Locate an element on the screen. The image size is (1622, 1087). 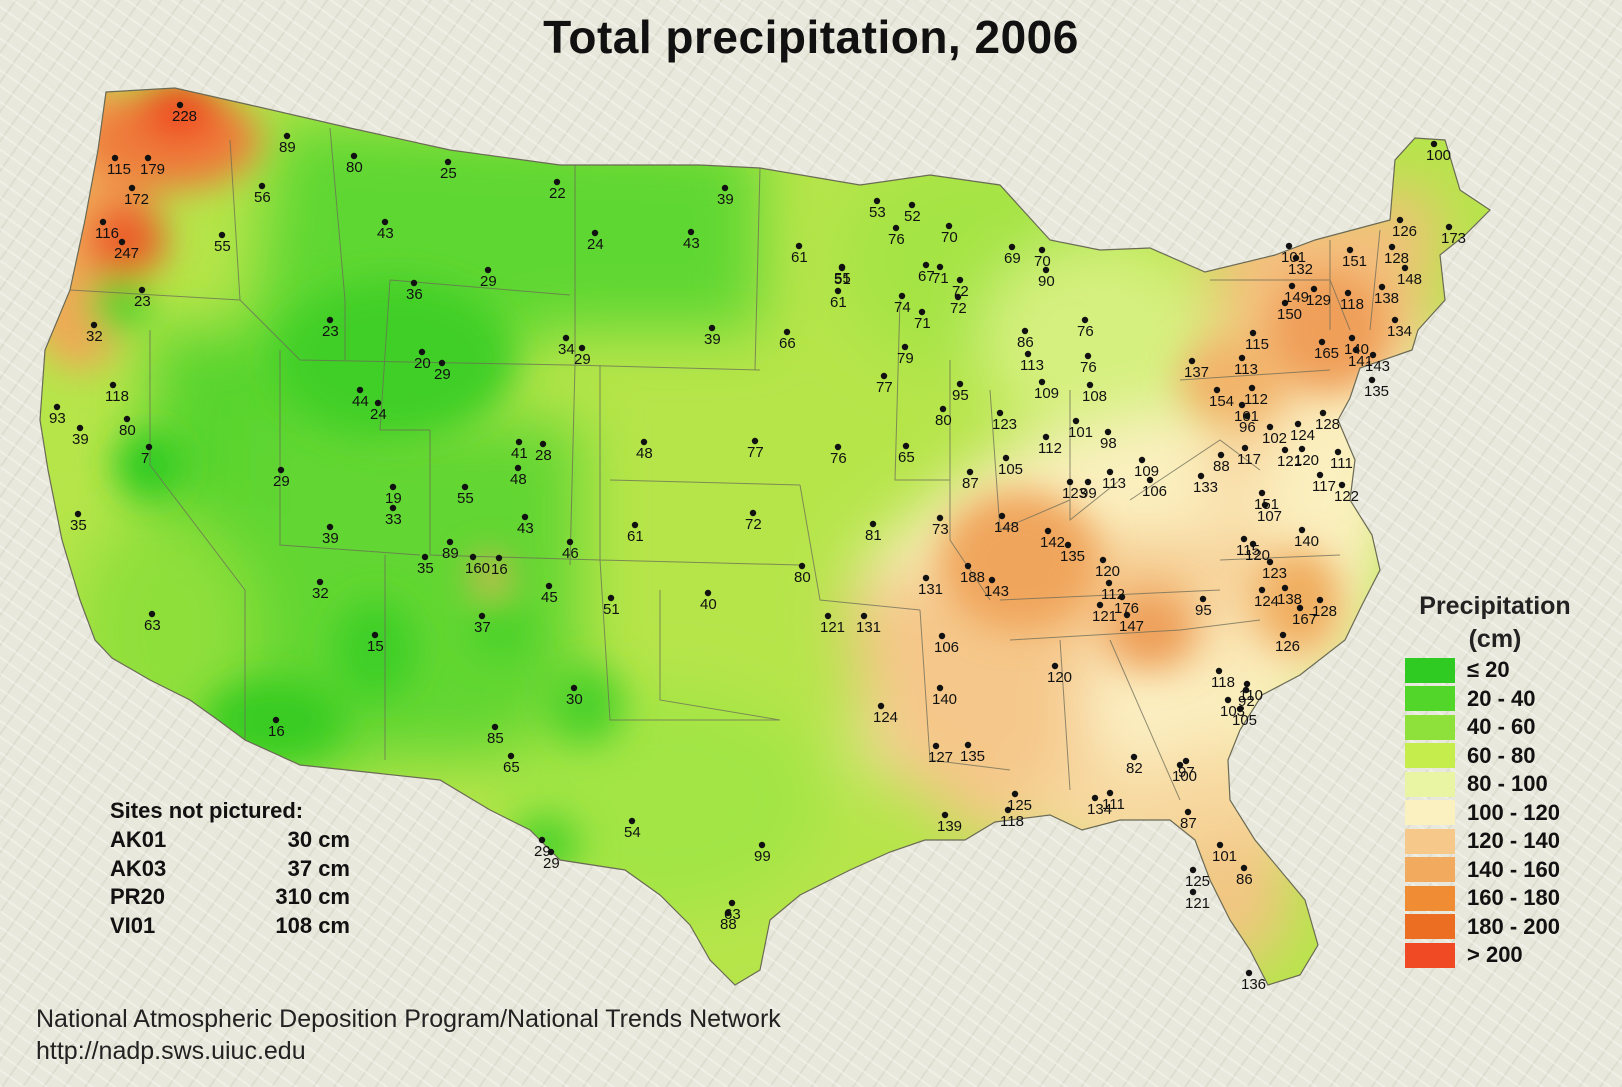
site-value-label: 100 is located at coordinates (1184, 776).